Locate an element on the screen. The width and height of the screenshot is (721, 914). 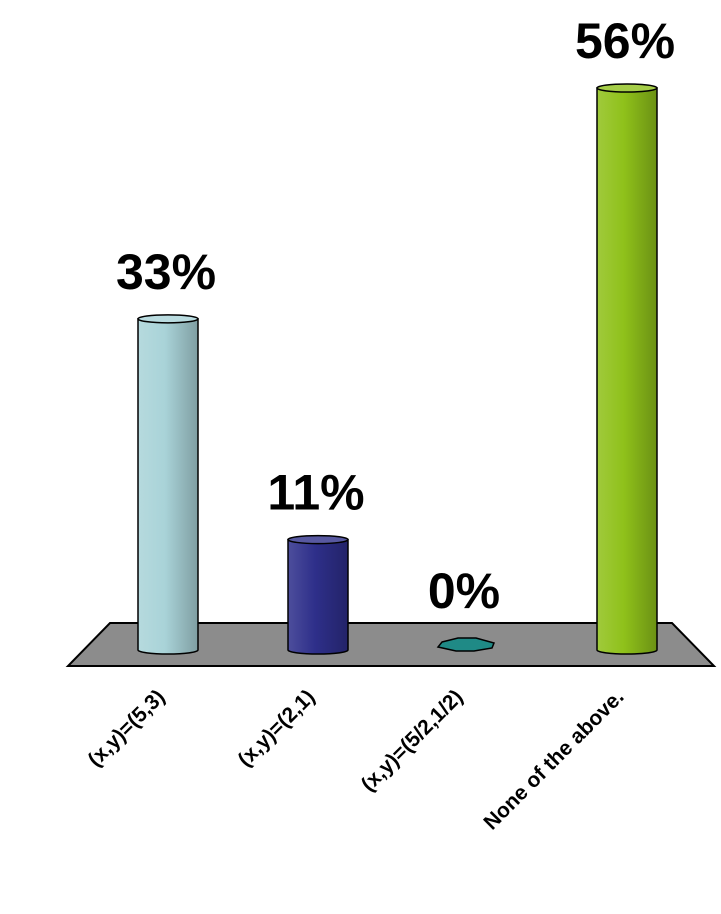
chart-floor is located at coordinates (391, 644).